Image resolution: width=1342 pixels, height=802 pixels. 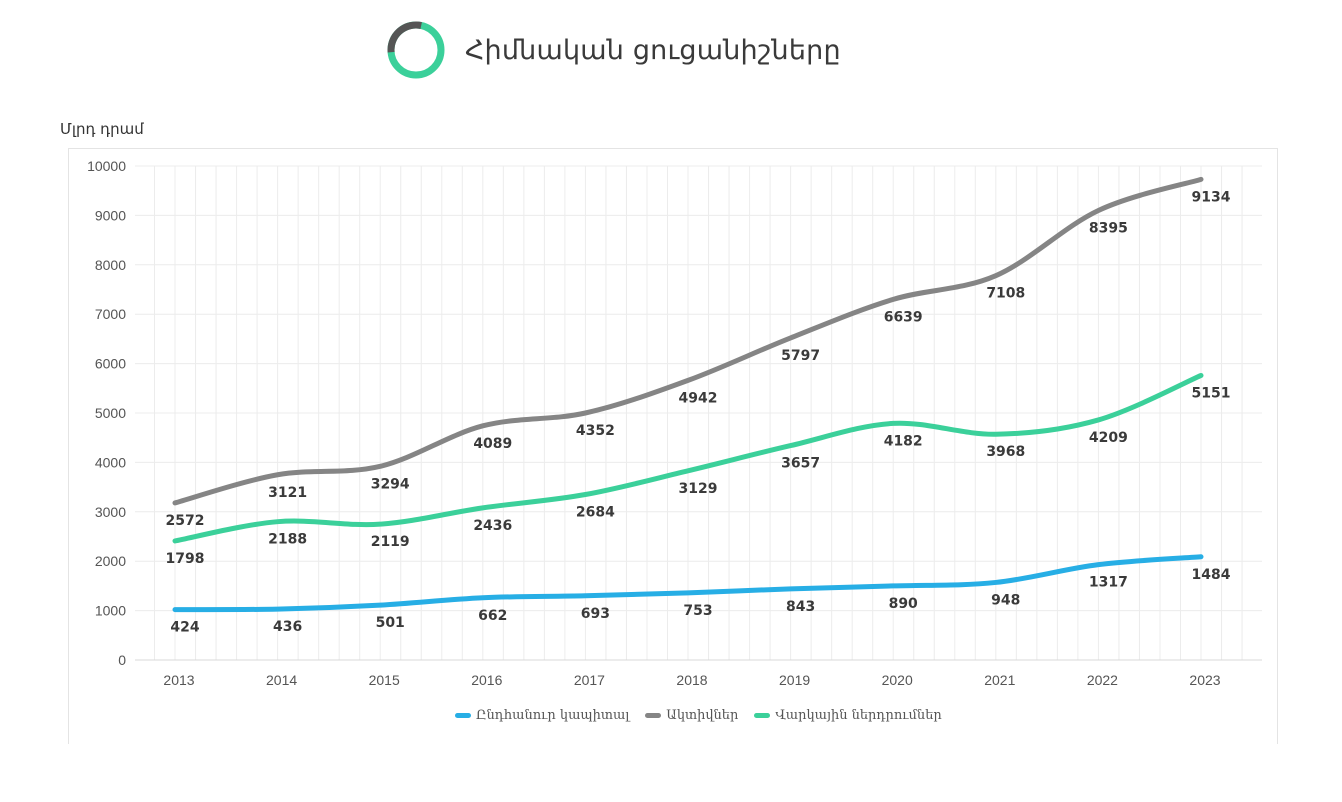 I want to click on data-label: 4089, so click(x=492, y=444).